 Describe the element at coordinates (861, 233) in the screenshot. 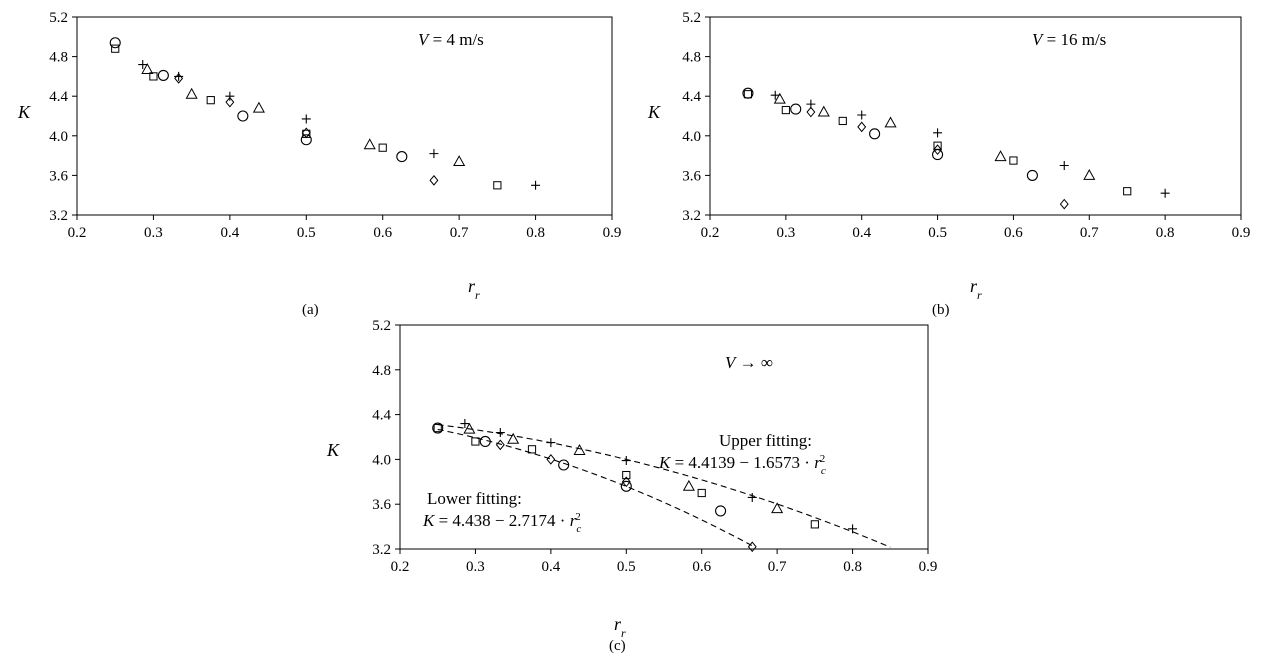

I see `chart-b-xtick-label: 0.4` at that location.